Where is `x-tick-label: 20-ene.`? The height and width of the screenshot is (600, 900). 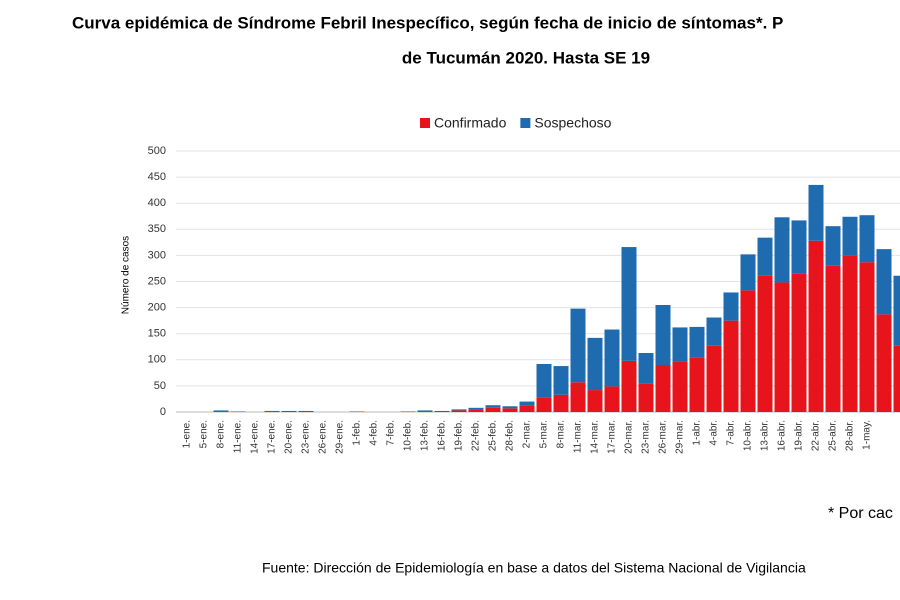
x-tick-label: 20-ene. is located at coordinates (289, 437).